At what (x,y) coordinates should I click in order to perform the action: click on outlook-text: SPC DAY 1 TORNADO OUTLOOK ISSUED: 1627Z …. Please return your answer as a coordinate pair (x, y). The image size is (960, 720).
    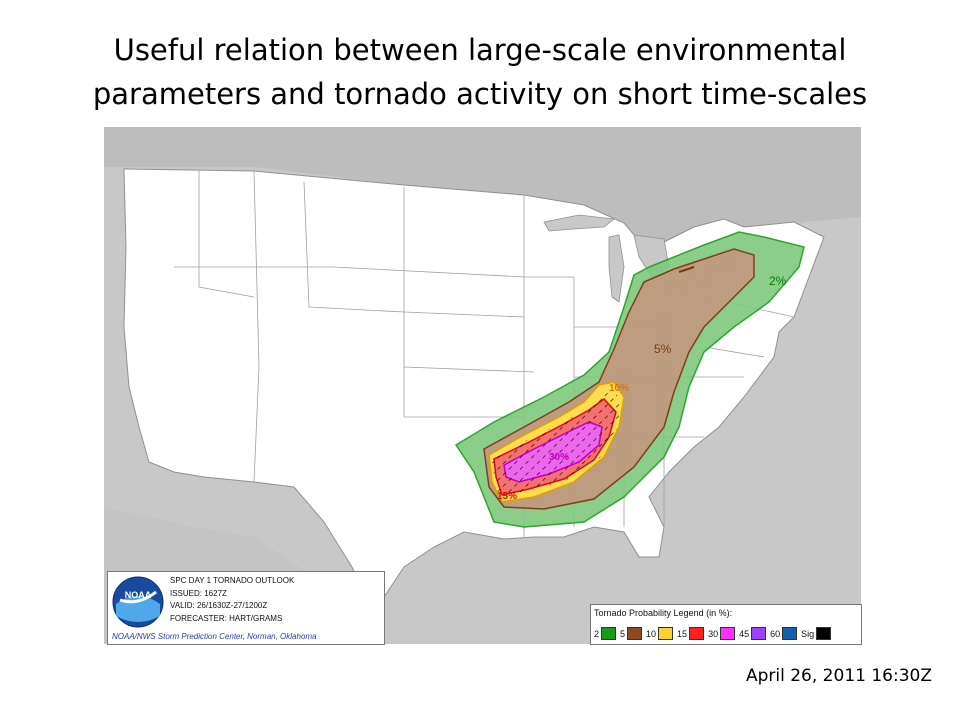
    Looking at the image, I should click on (232, 600).